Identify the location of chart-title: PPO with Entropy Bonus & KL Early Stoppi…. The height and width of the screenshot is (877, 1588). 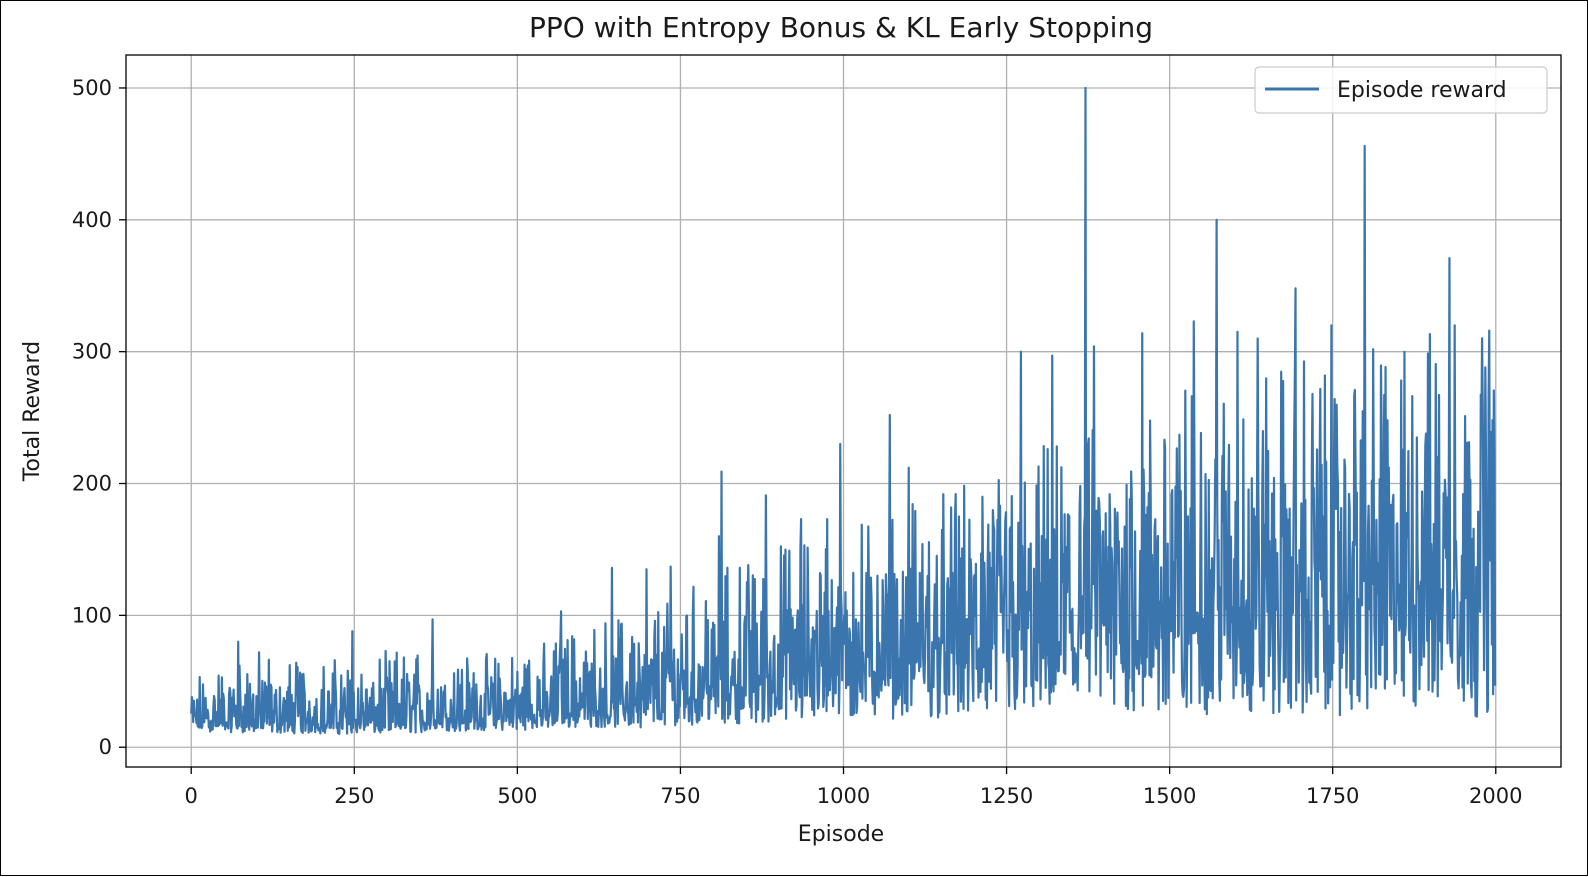
(841, 27).